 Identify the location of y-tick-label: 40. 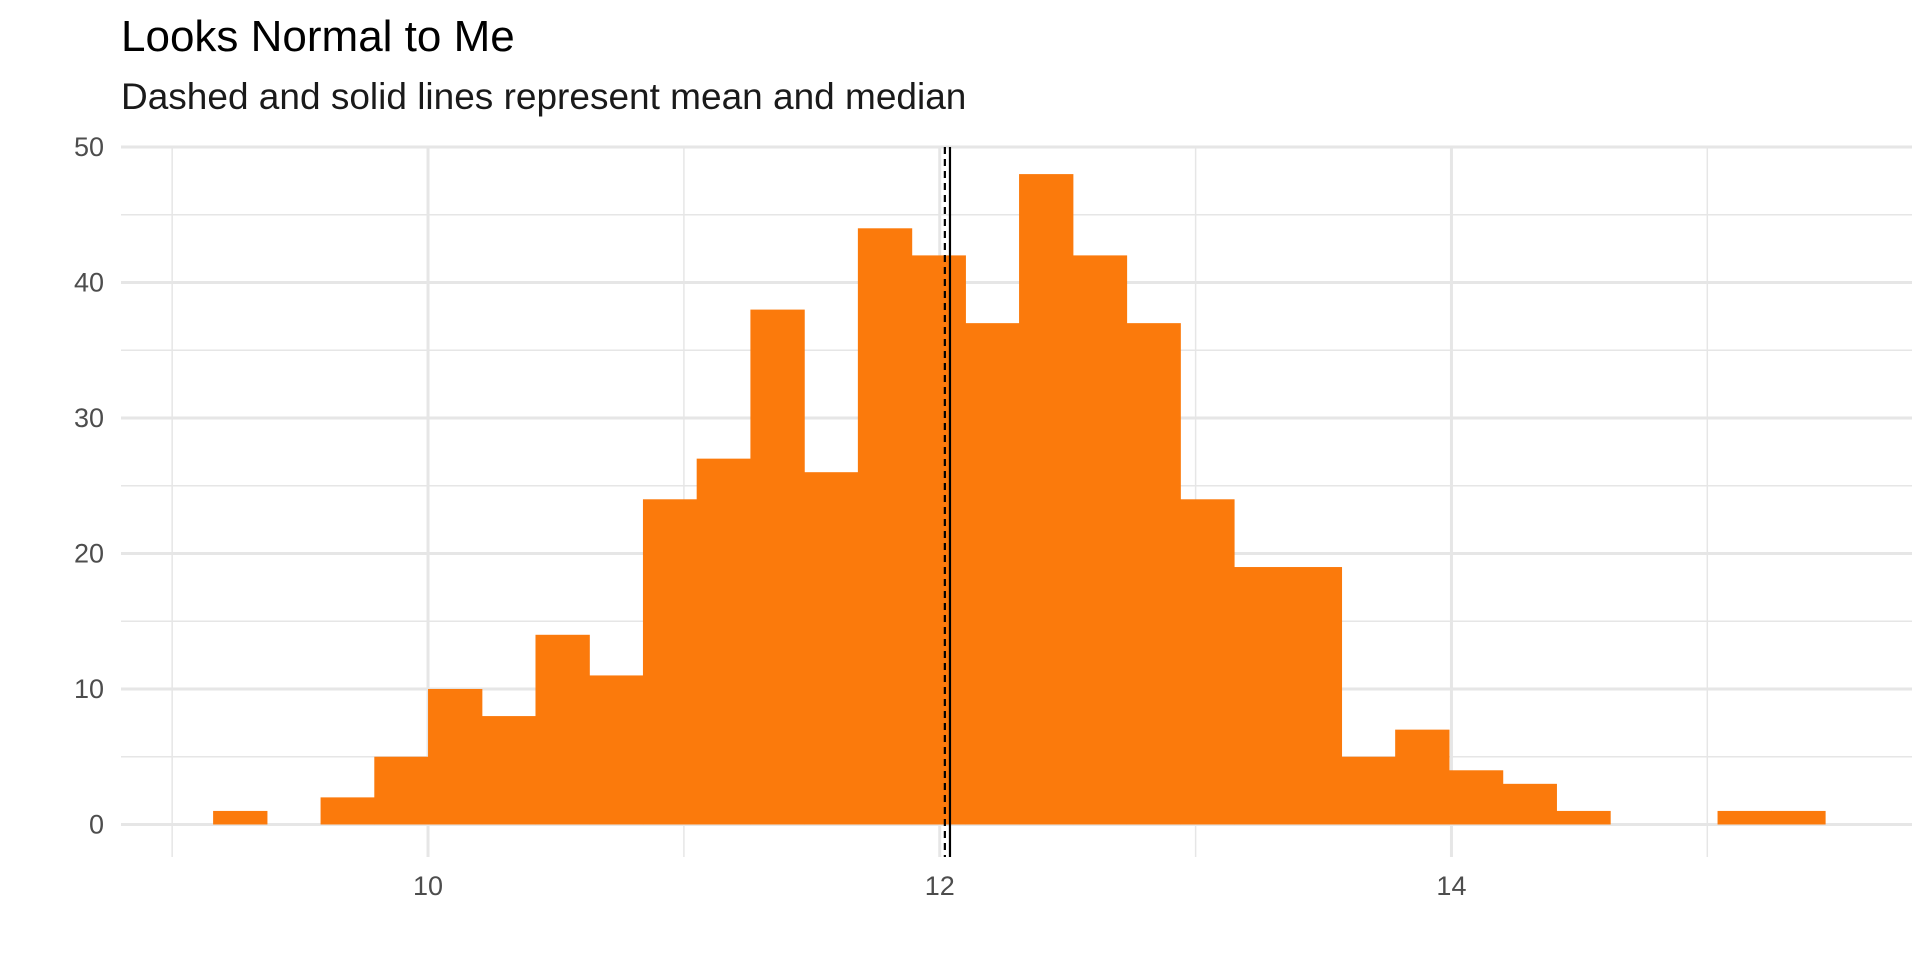
(89, 282).